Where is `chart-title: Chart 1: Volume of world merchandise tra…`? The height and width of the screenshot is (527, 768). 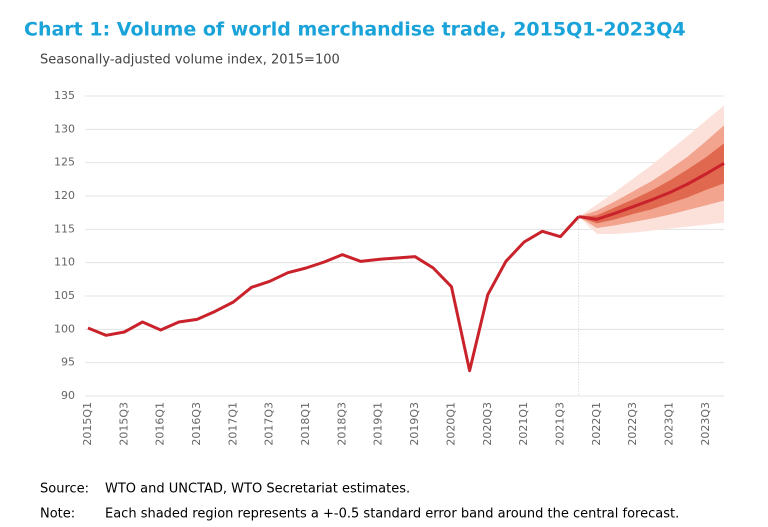 chart-title: Chart 1: Volume of world merchandise tra… is located at coordinates (355, 30).